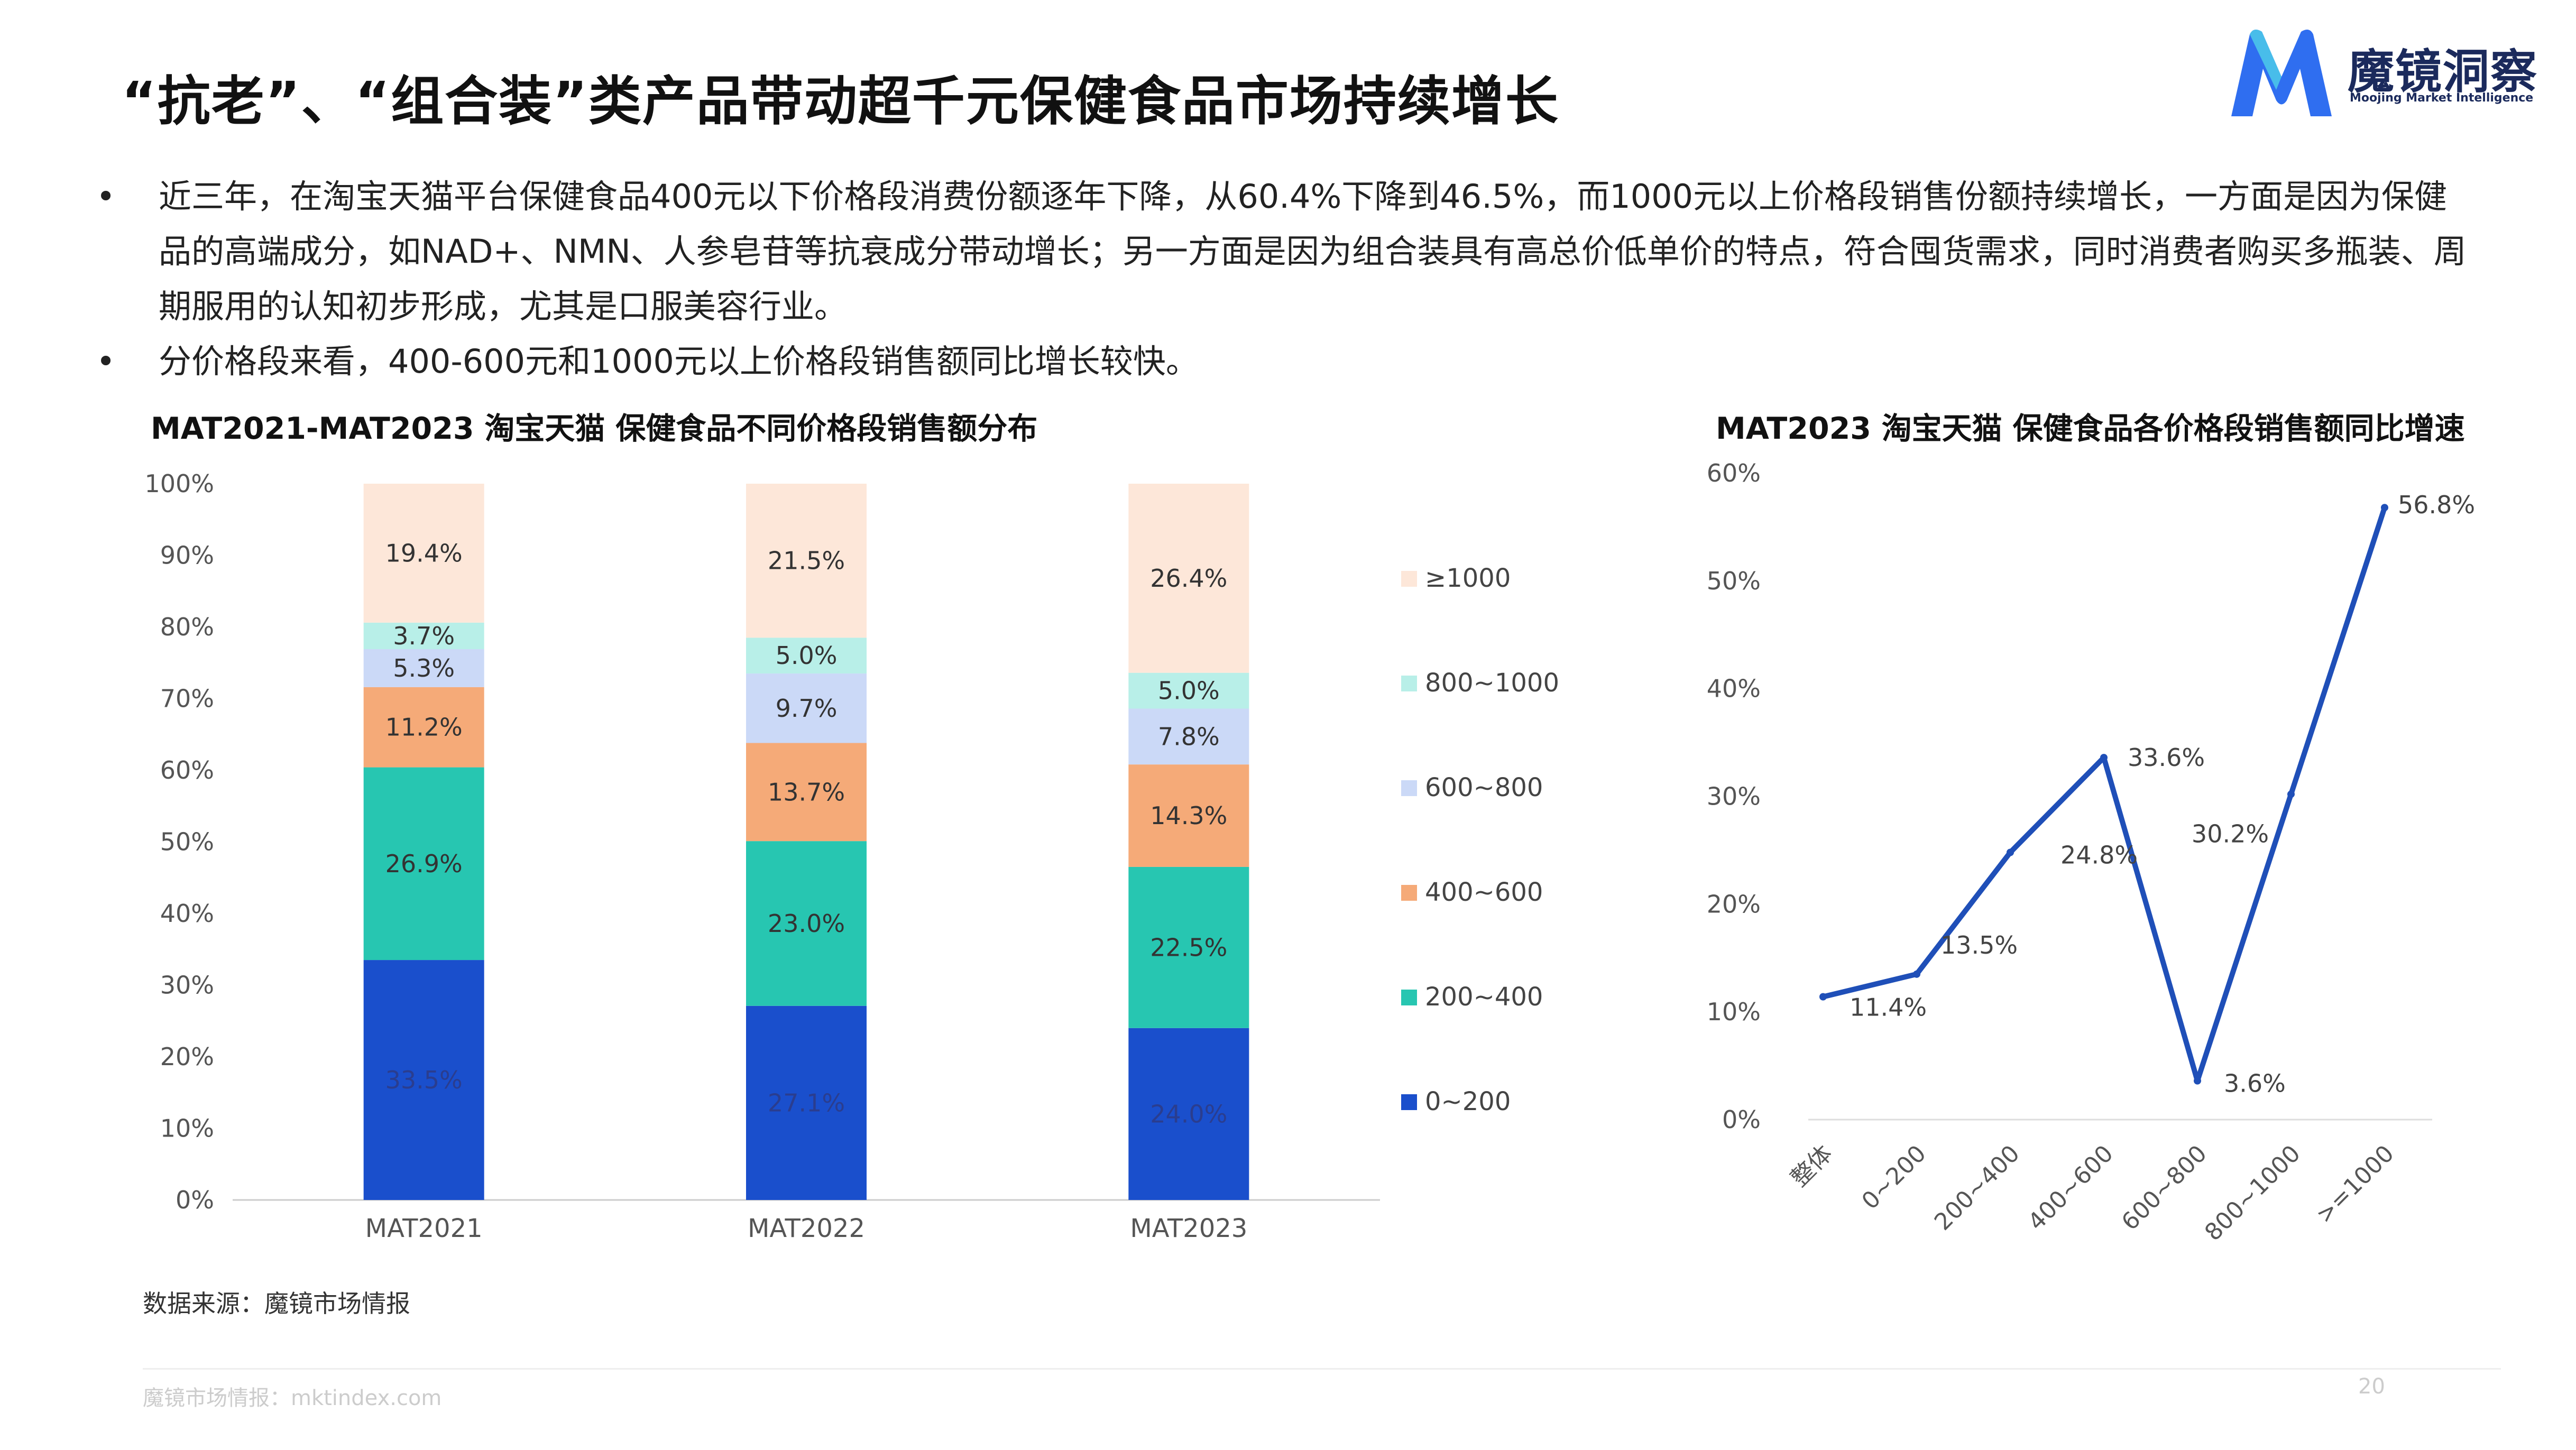  What do you see at coordinates (1484, 788) in the screenshot?
I see `legend-label: 600~800` at bounding box center [1484, 788].